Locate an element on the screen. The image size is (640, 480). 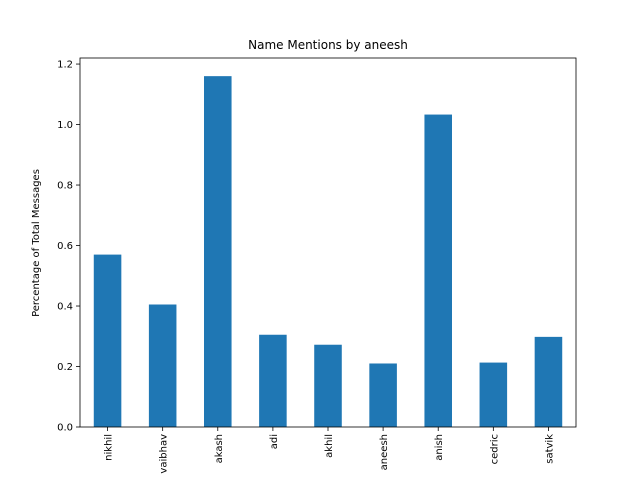
bar-aneesh is located at coordinates (383, 395).